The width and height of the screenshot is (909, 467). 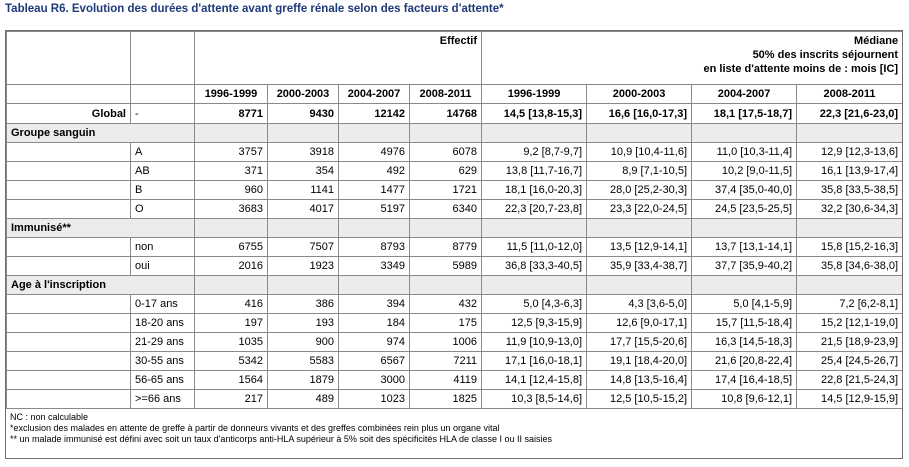 I want to click on row-label: O, so click(x=162, y=209).